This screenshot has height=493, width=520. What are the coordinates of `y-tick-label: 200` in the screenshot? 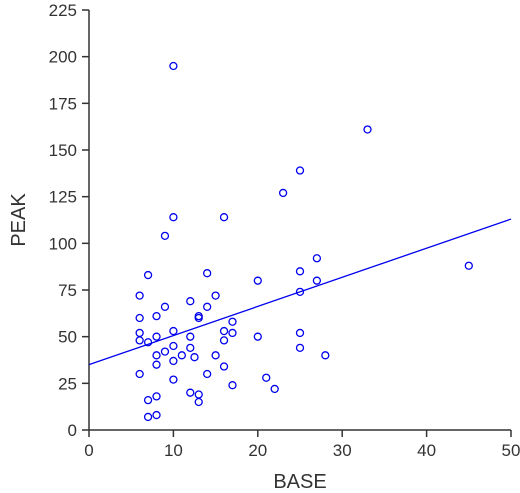 It's located at (63, 57).